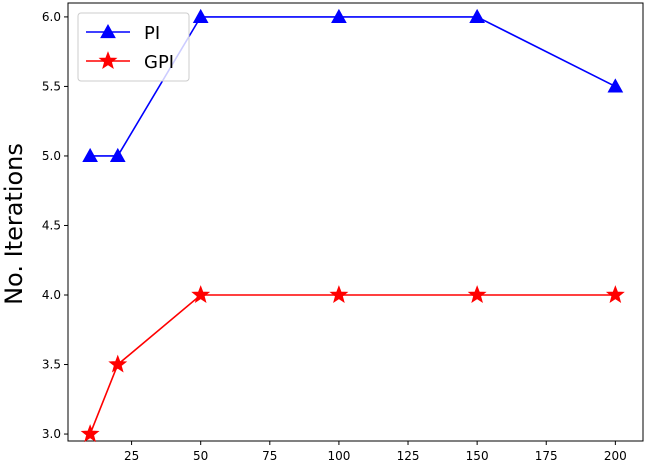  Describe the element at coordinates (375, 452) in the screenshot. I see `x-axis: 25 50 75 100 125 150 175 200` at that location.